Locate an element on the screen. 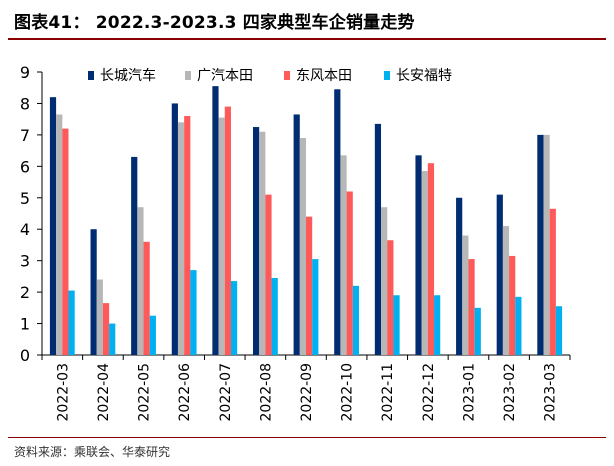 This screenshot has height=466, width=614. legend-label: 东风本田 is located at coordinates (324, 76).